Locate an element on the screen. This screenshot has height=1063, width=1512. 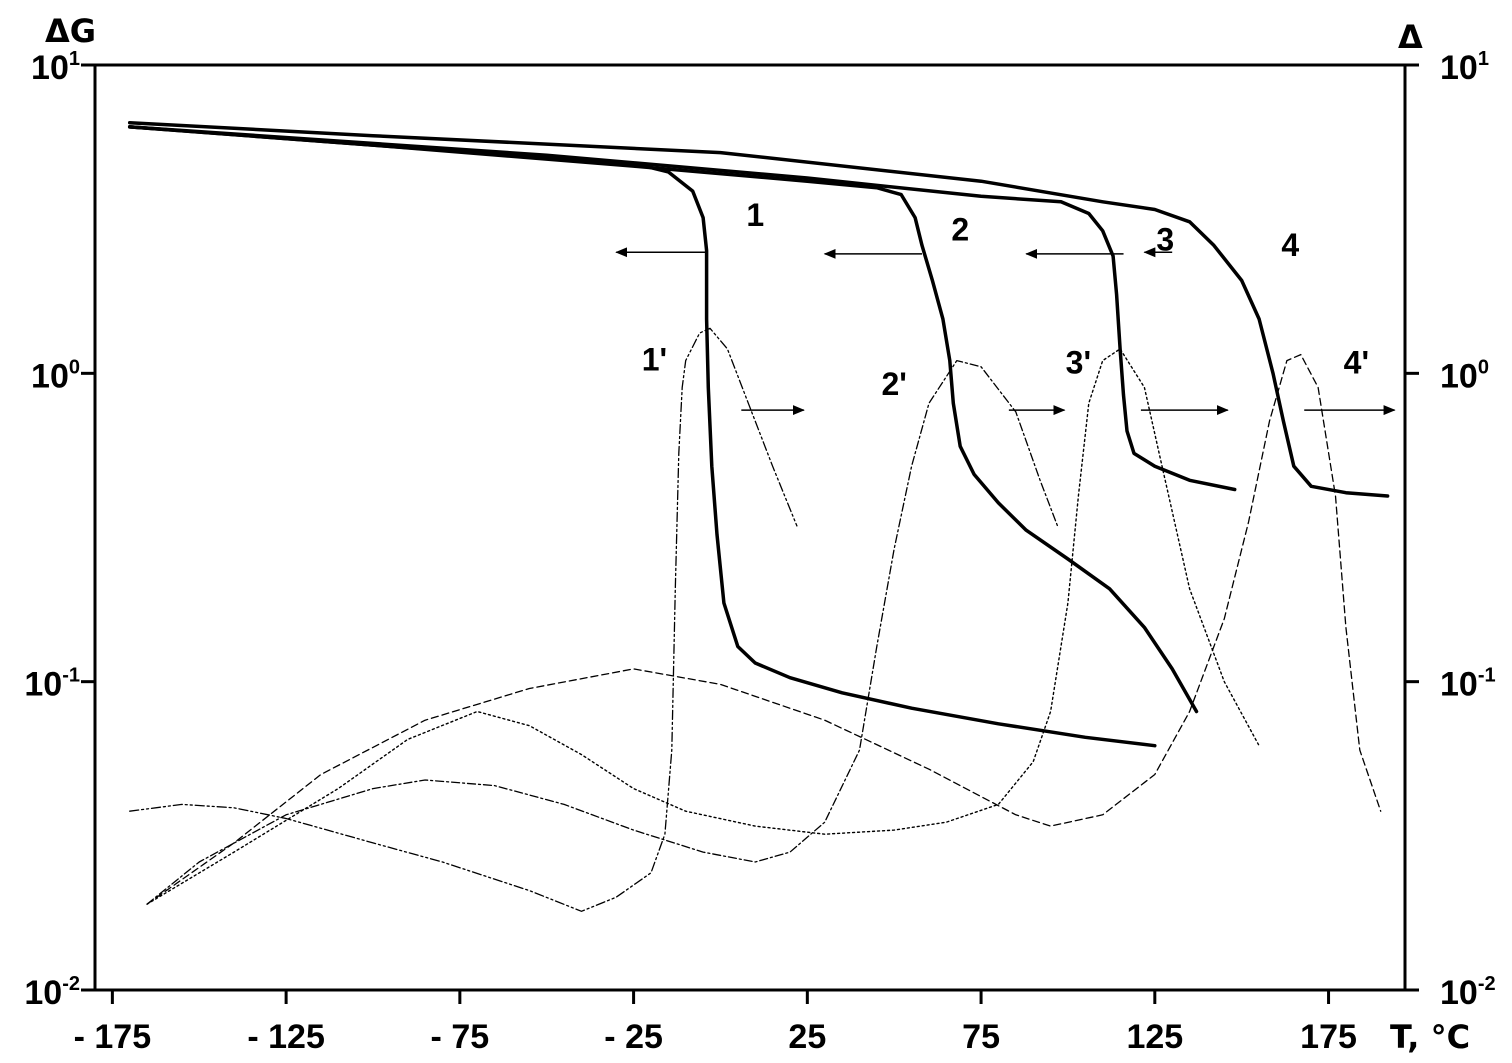
y-right-tick-label: 10¹ is located at coordinates (1464, 67).